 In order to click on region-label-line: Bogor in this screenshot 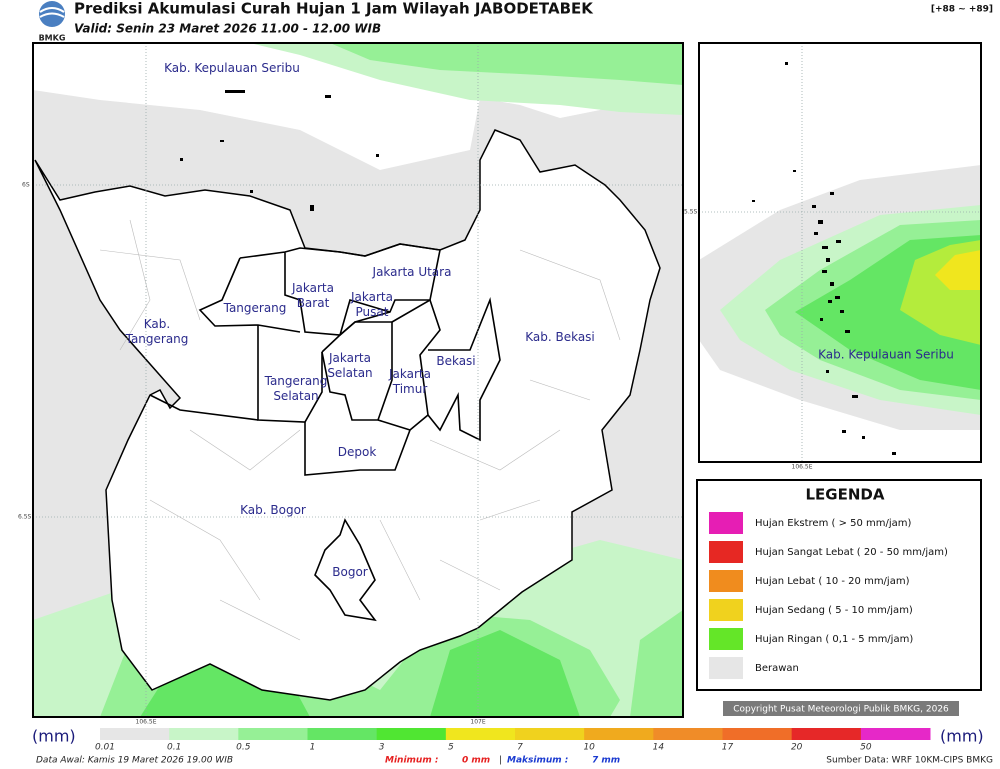, I will do `click(350, 572)`.